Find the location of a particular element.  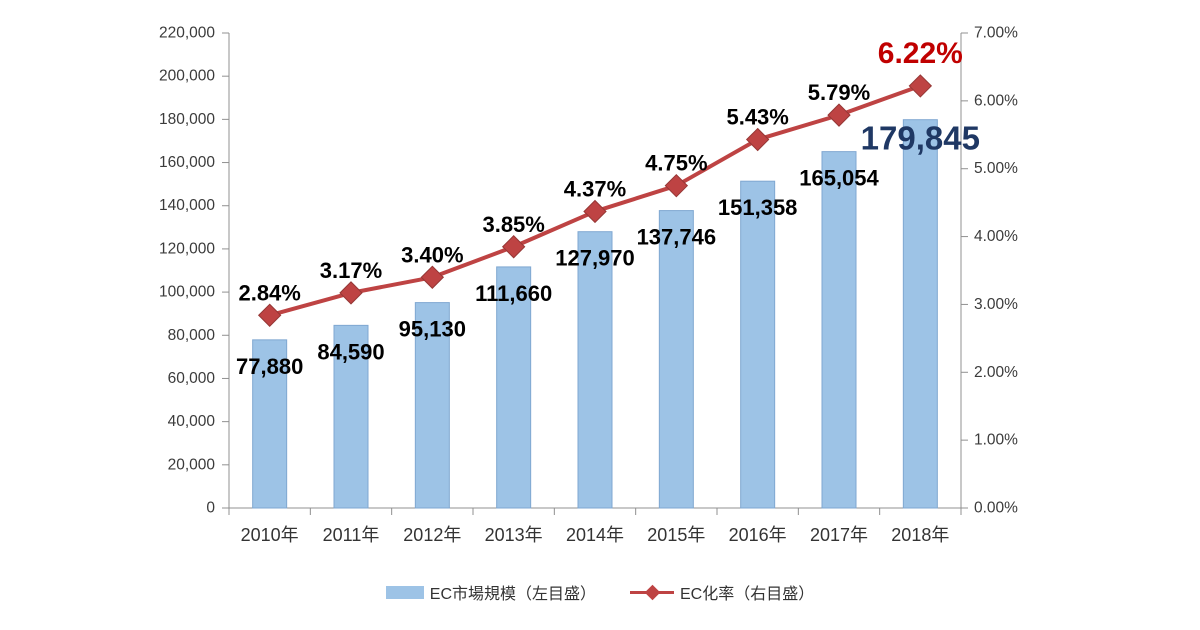

x-axis-label: 2013年 is located at coordinates (514, 535).